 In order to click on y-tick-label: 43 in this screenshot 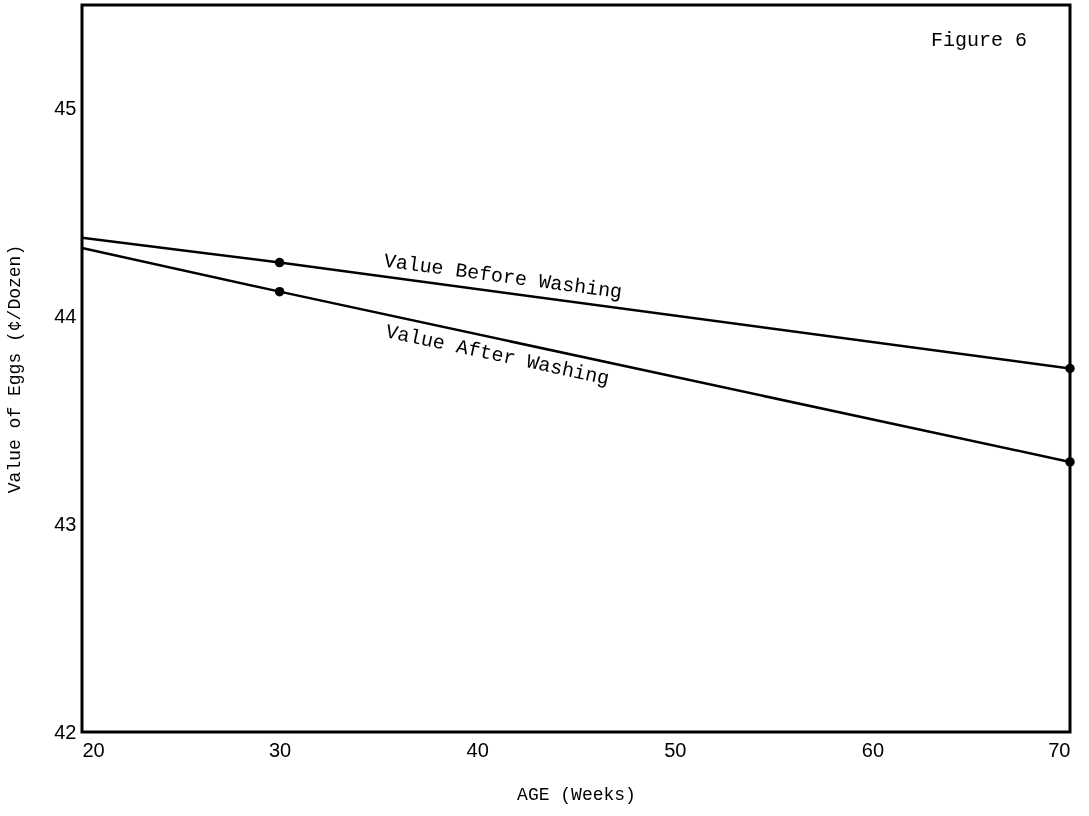, I will do `click(65, 523)`.